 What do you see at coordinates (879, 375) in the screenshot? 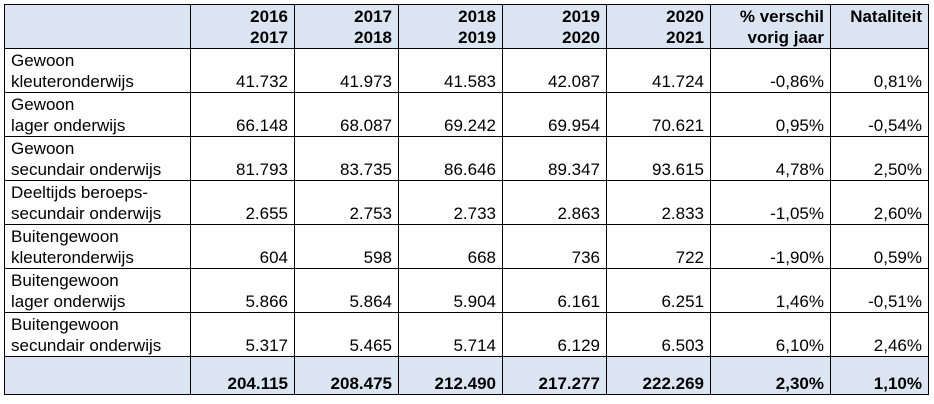
I see `total-cell: 1,10%` at bounding box center [879, 375].